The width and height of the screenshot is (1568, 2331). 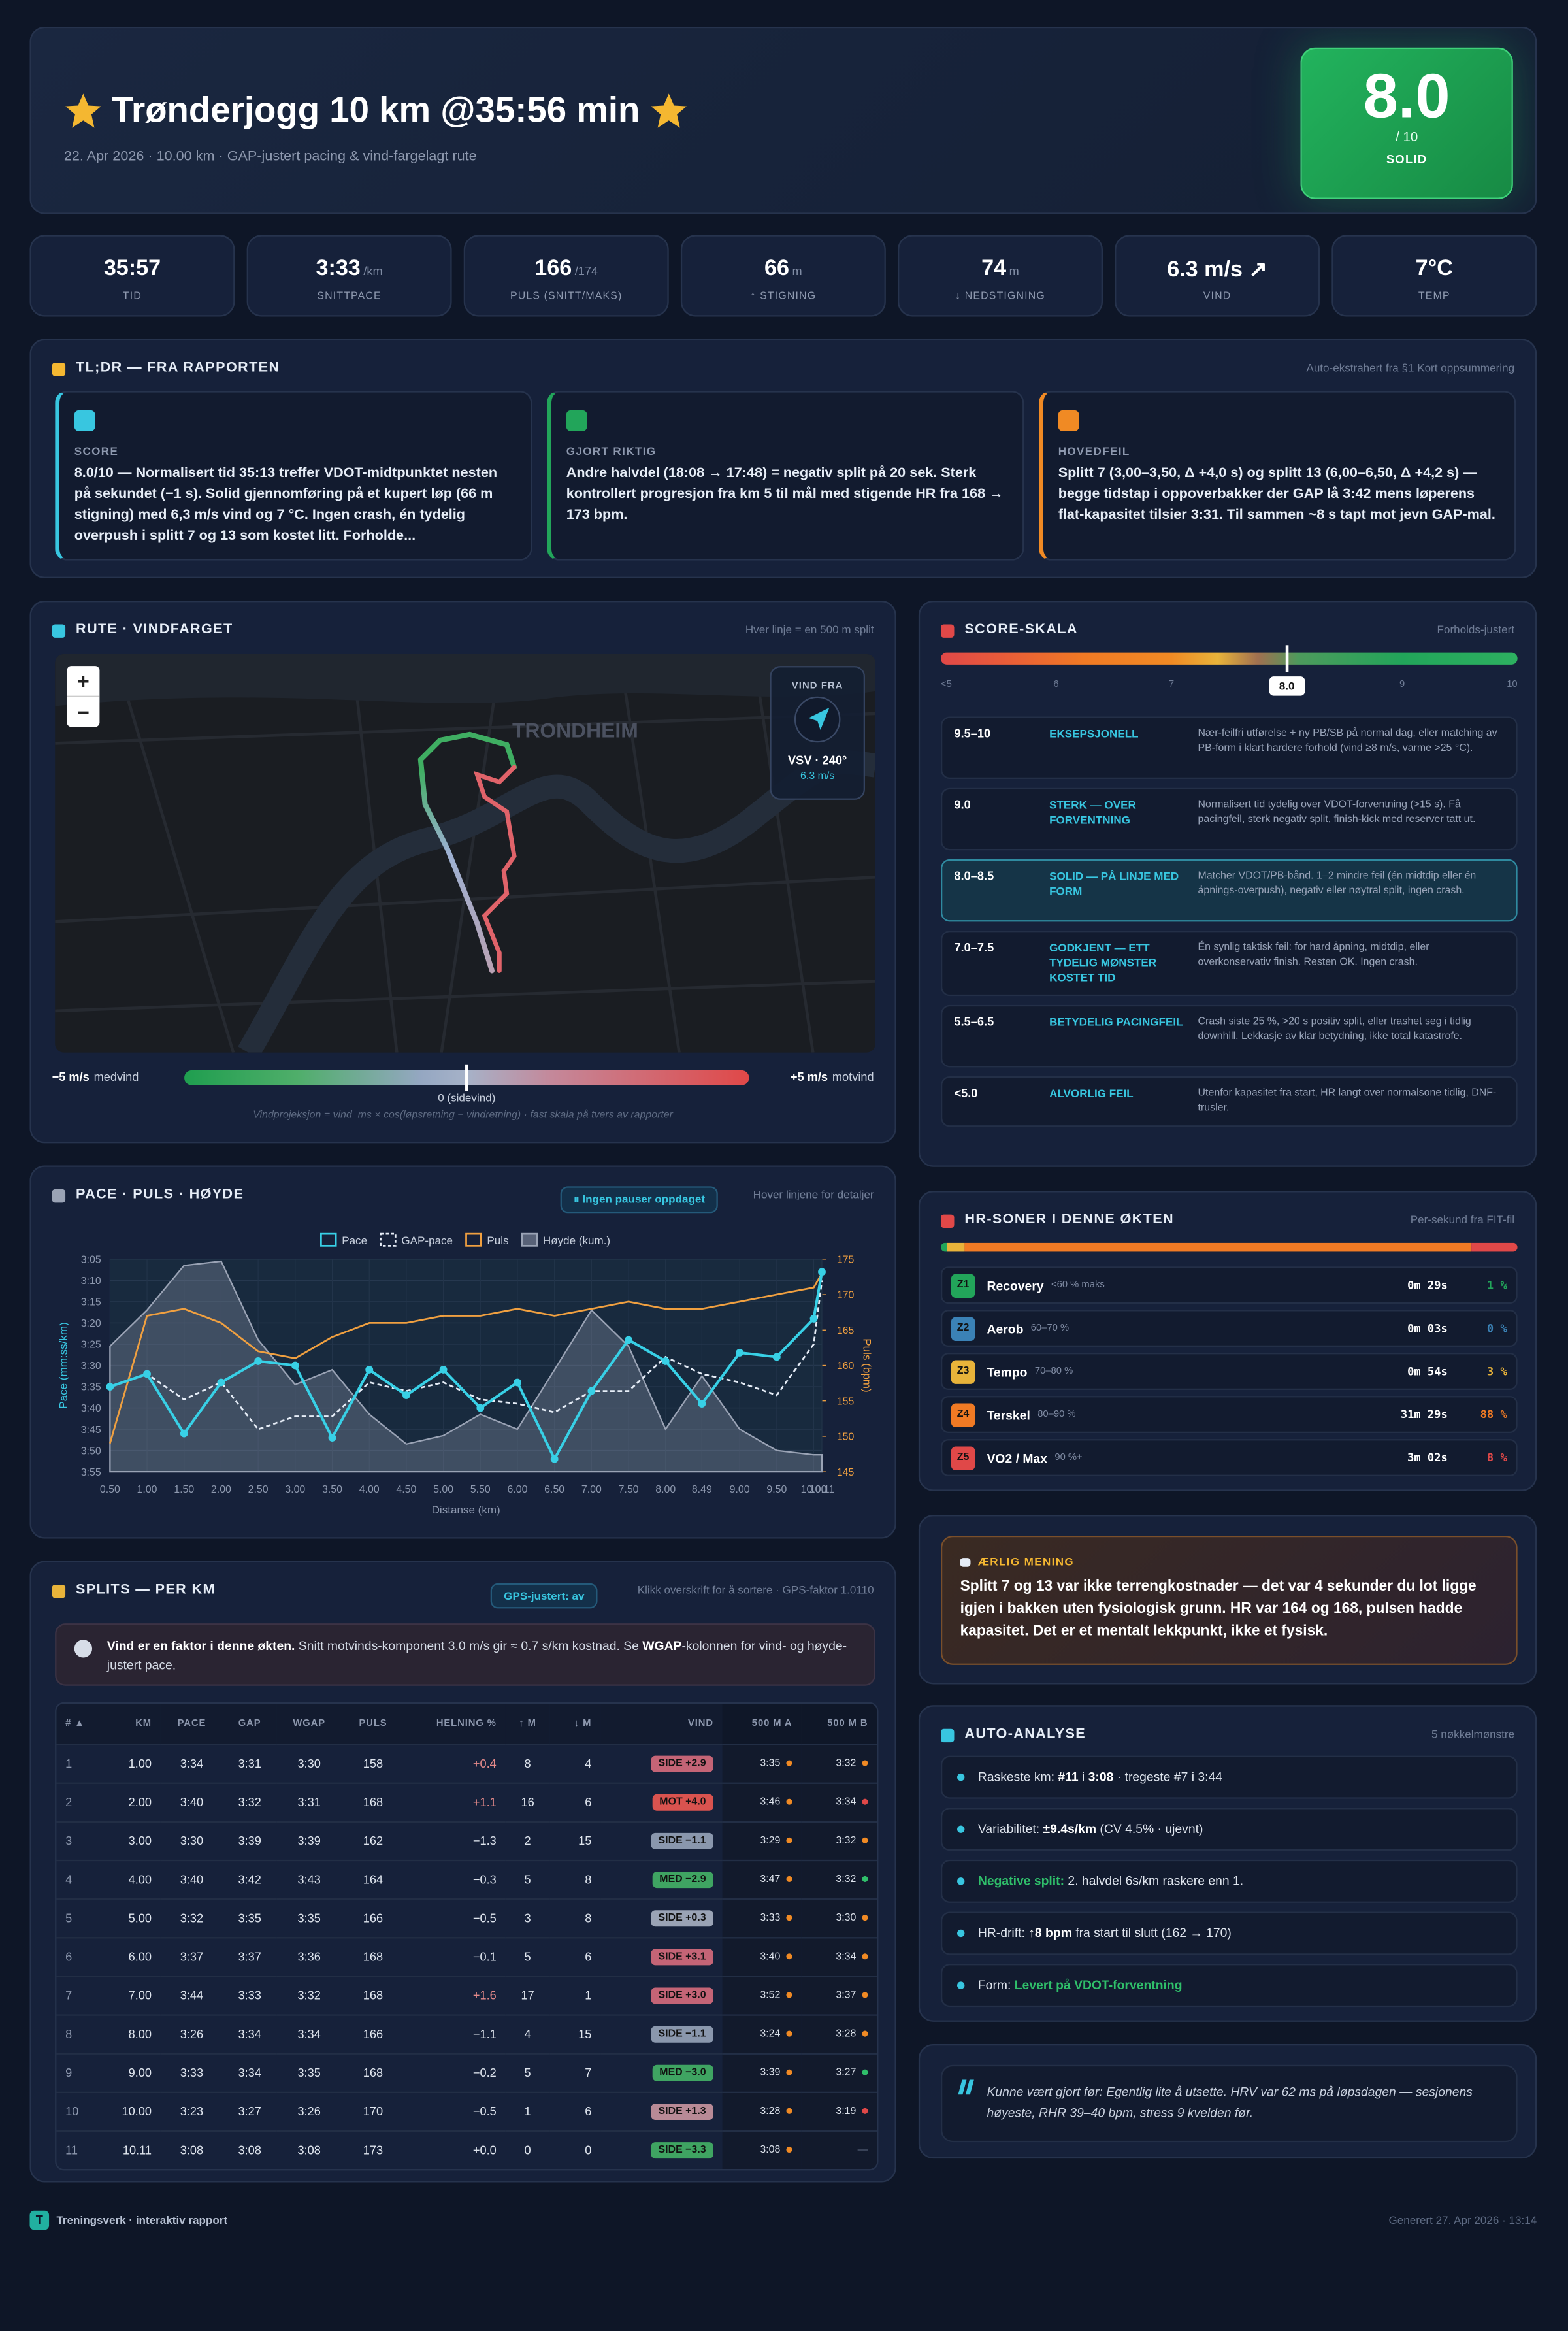 I want to click on split-cell: 1, so click(x=78, y=1763).